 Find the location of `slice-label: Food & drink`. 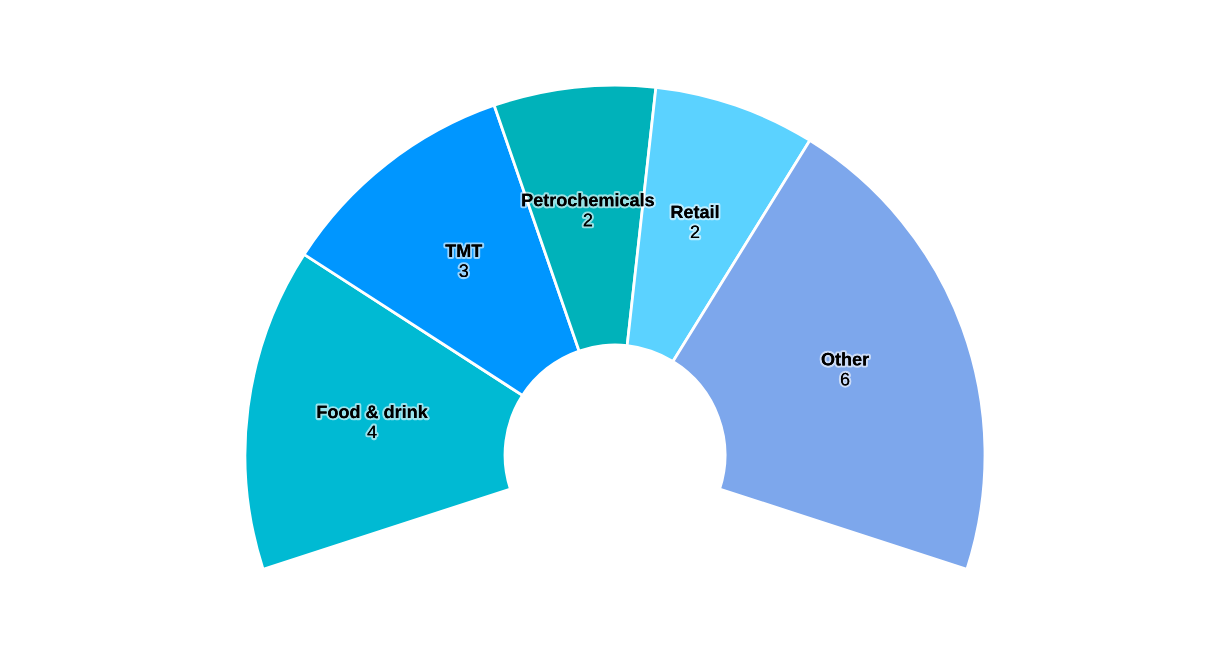

slice-label: Food & drink is located at coordinates (372, 411).